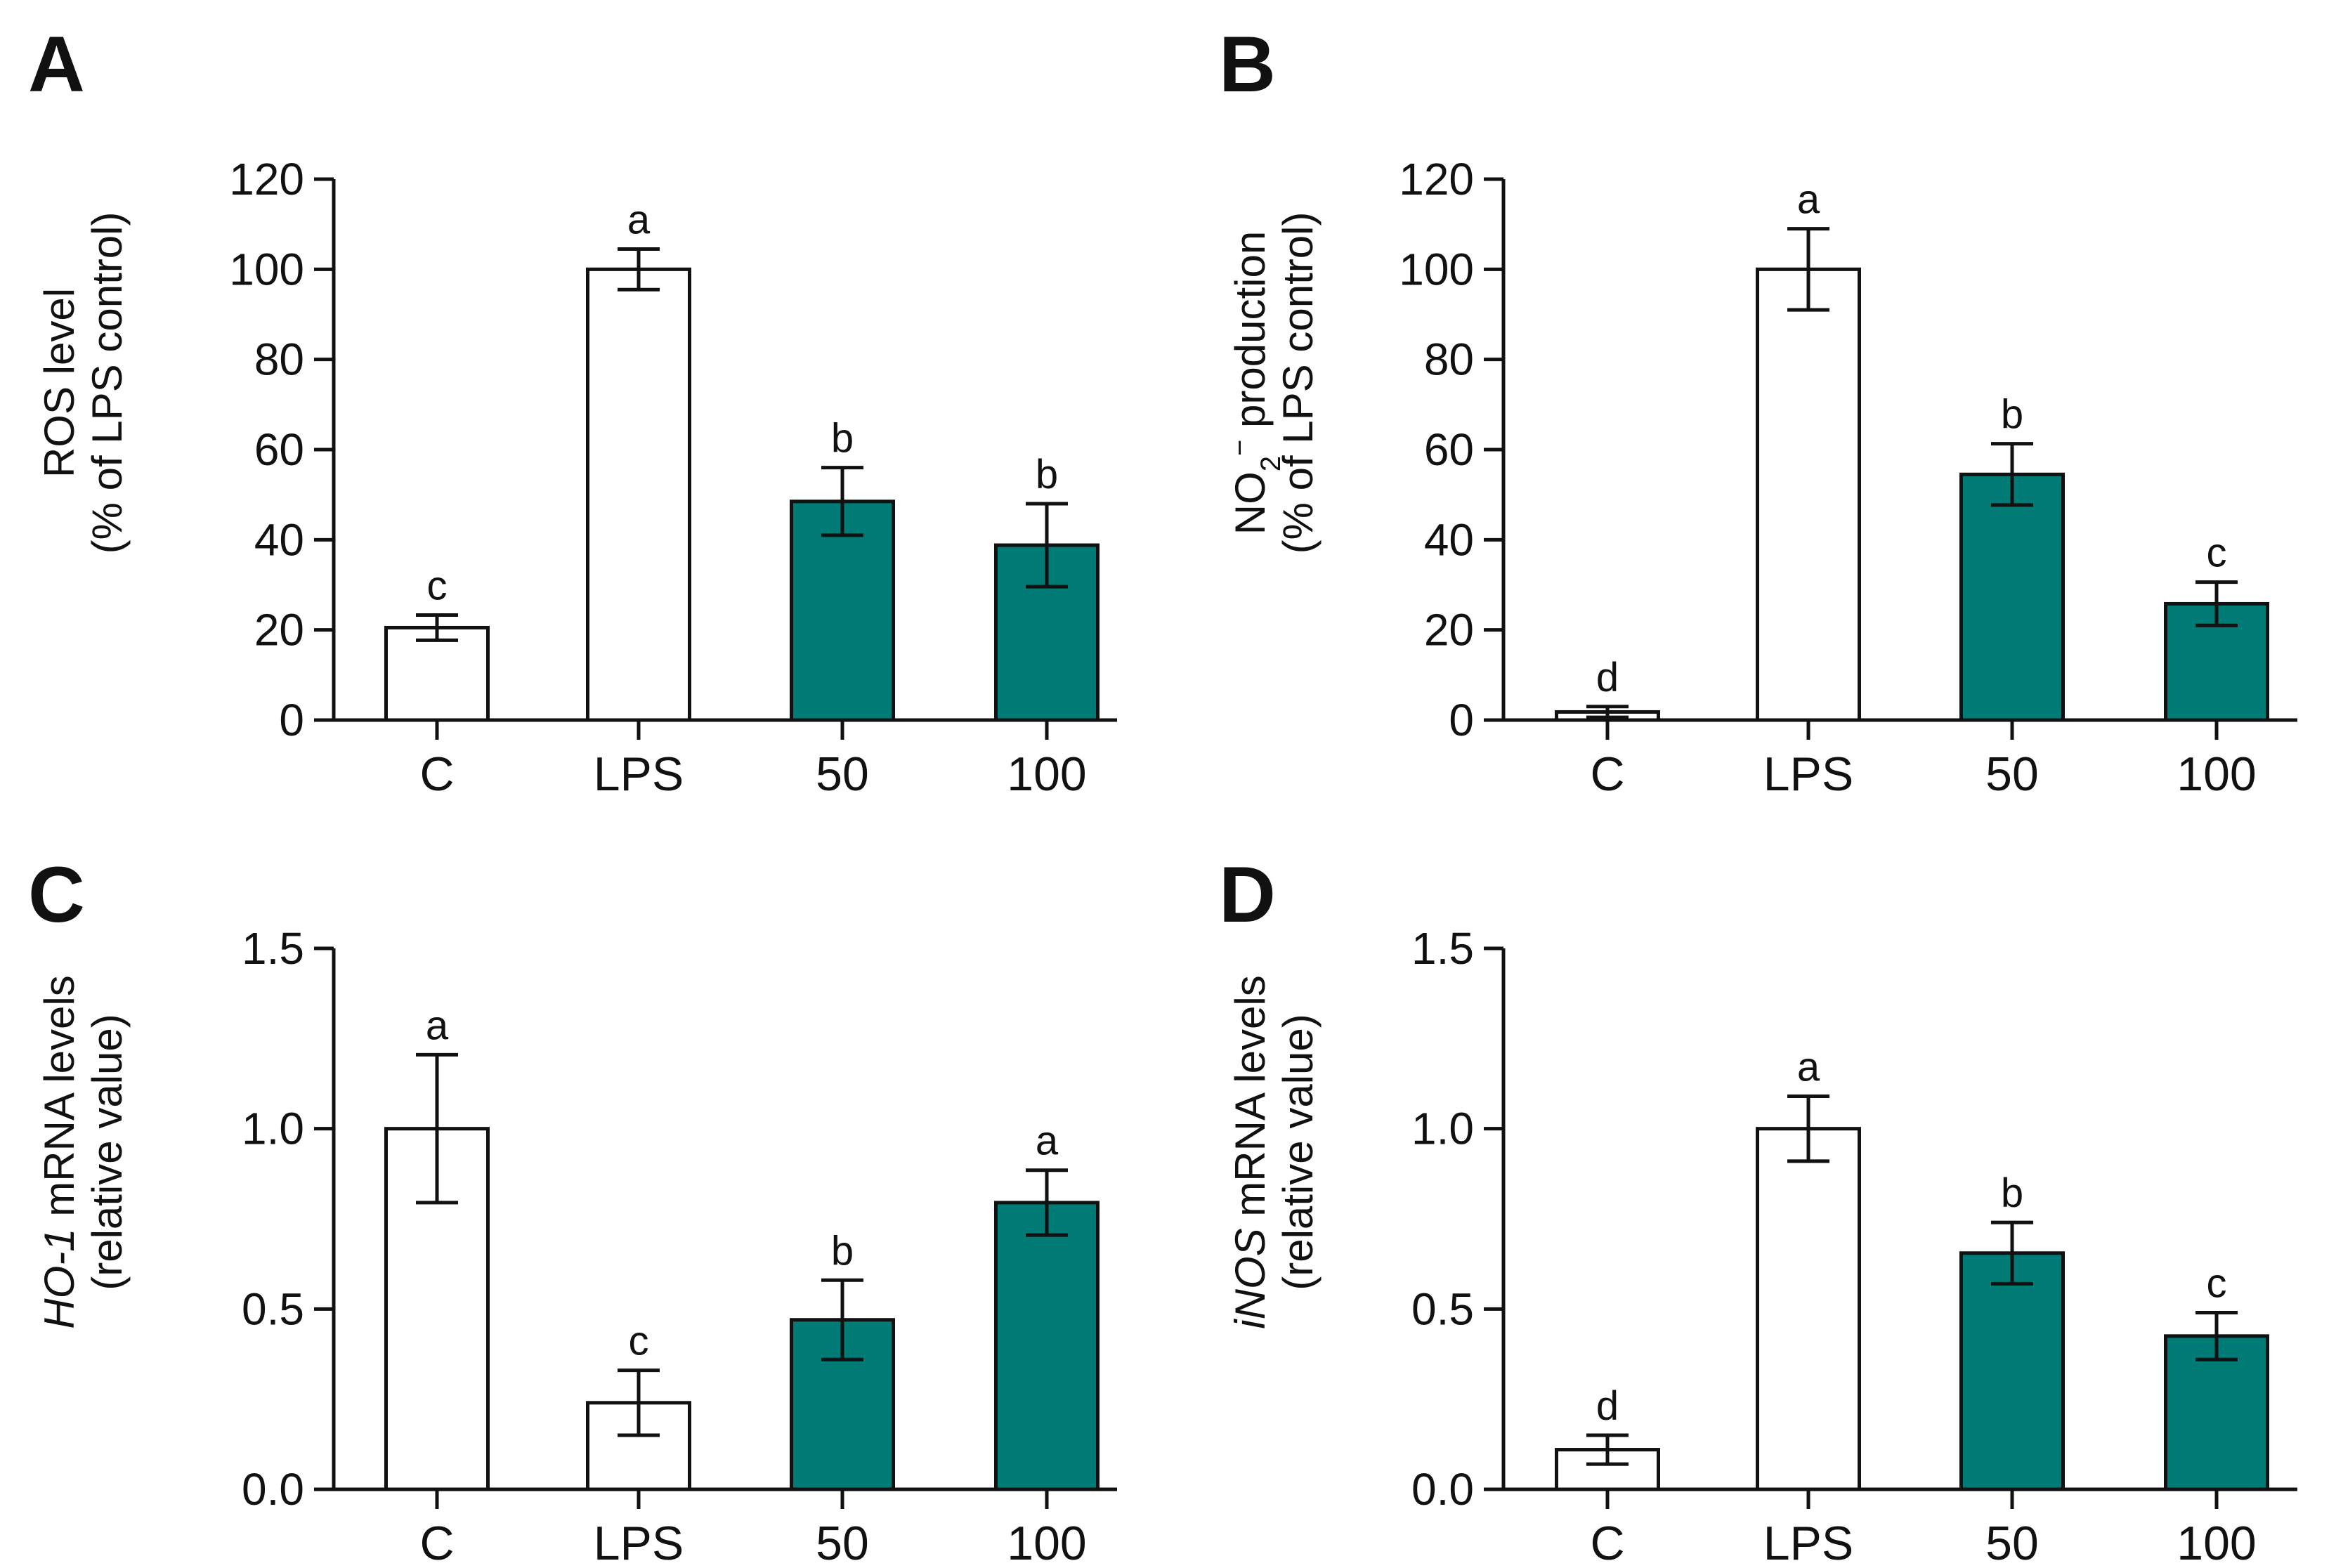 The height and width of the screenshot is (1568, 2336). Describe the element at coordinates (436, 774) in the screenshot. I see `x-category-label-a: C` at that location.